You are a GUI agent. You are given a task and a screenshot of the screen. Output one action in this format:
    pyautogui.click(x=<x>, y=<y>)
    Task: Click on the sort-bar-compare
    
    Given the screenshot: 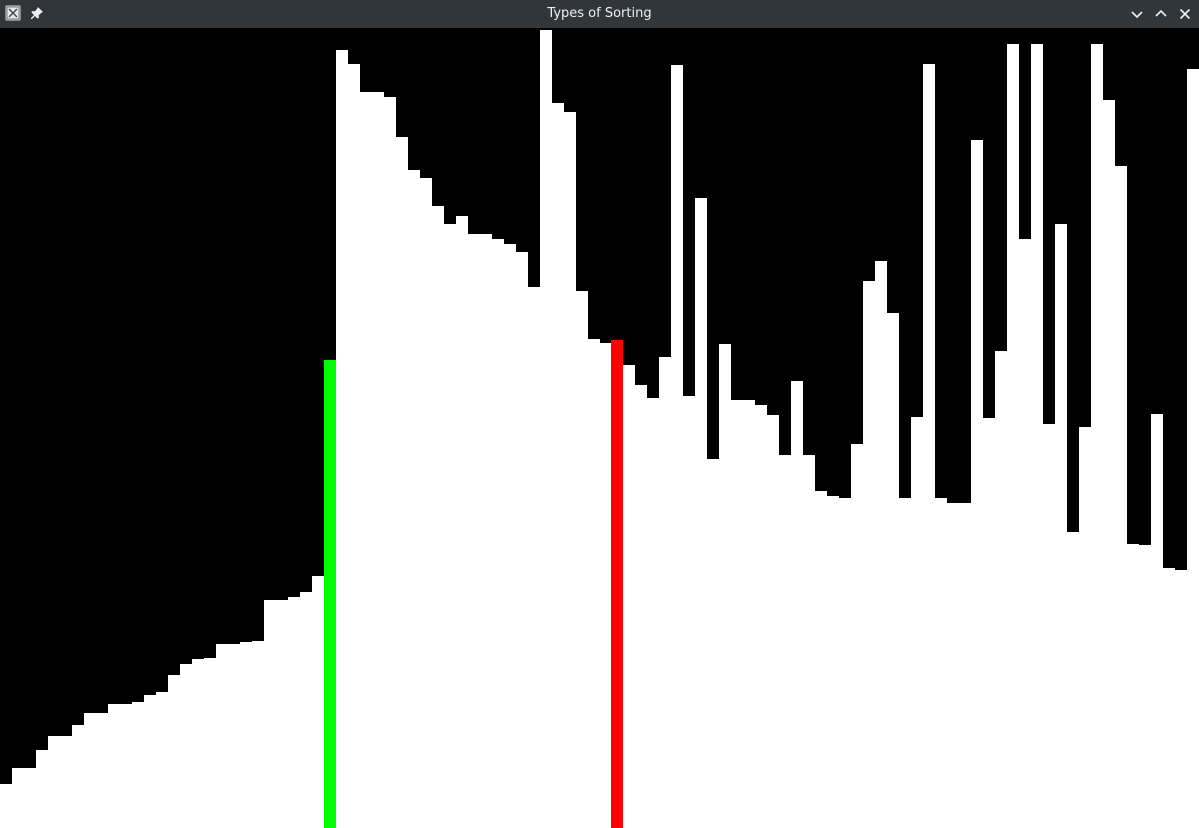 What is the action you would take?
    pyautogui.click(x=330, y=594)
    